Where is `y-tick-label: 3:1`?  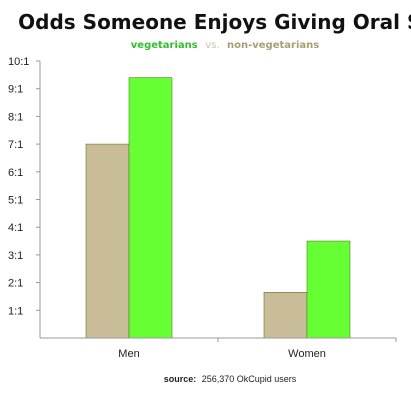
y-tick-label: 3:1 is located at coordinates (15, 256).